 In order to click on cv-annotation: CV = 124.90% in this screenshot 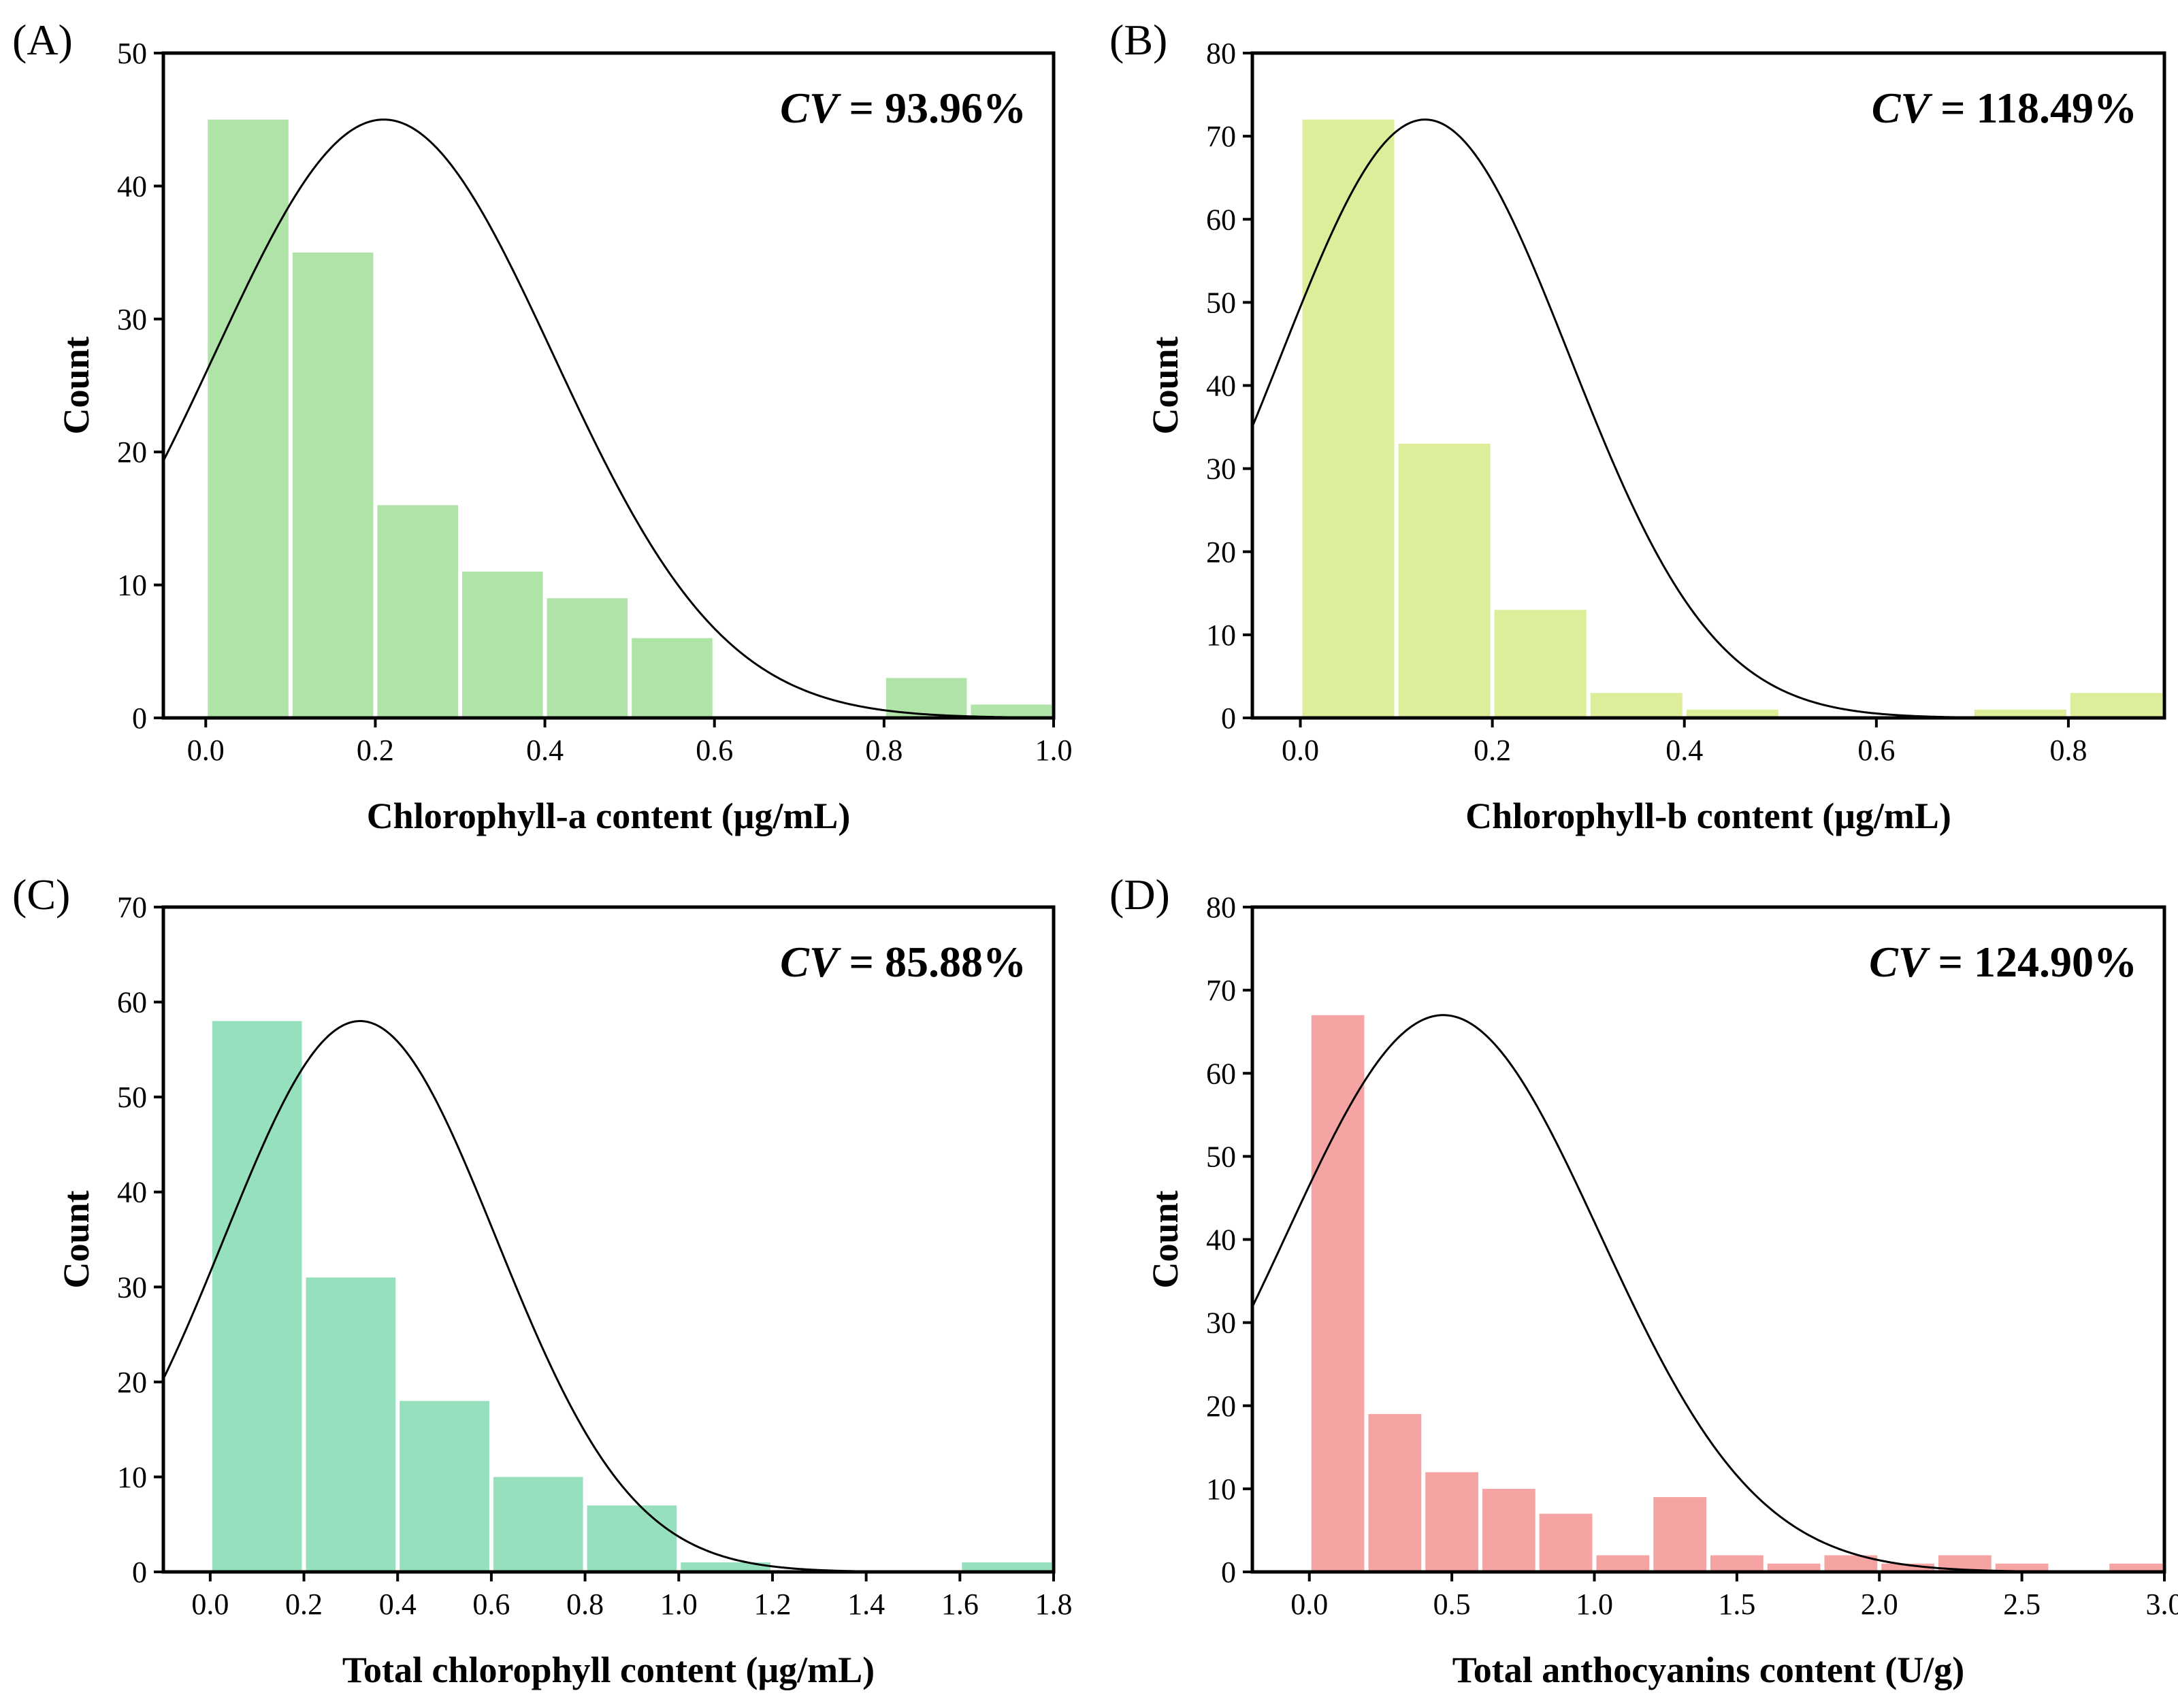, I will do `click(2003, 962)`.